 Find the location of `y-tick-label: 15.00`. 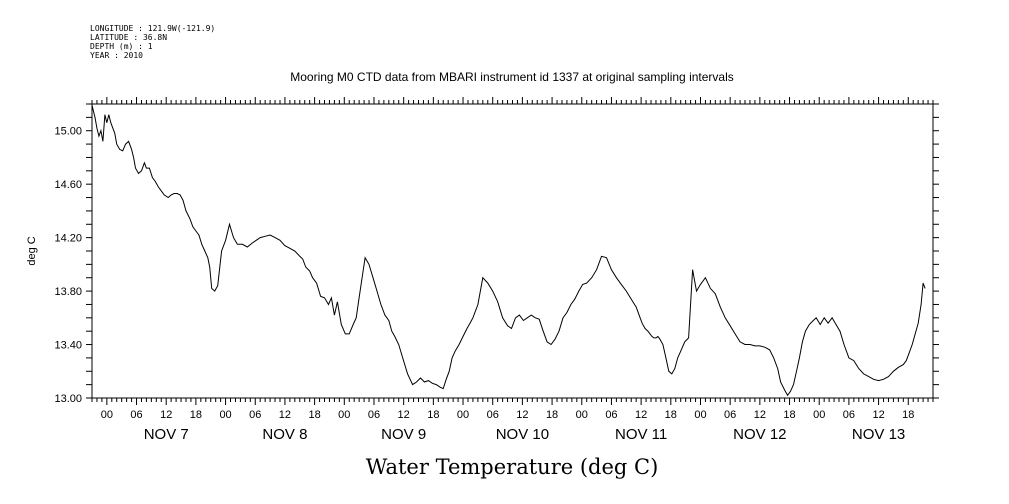

y-tick-label: 15.00 is located at coordinates (68, 132).